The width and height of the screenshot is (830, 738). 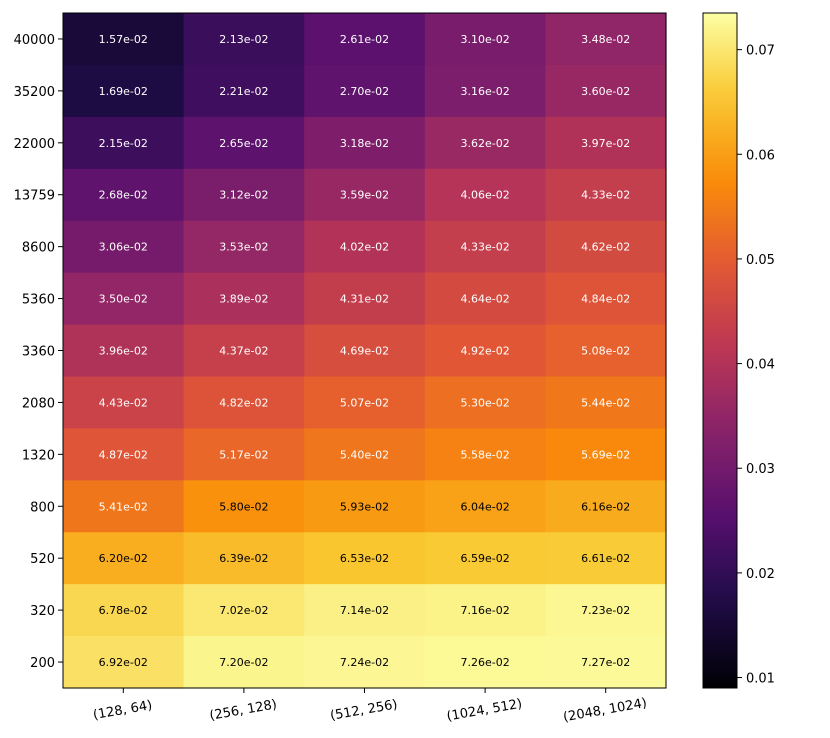 I want to click on cell-label-r6-c1: 4.37e-02, so click(x=243, y=351).